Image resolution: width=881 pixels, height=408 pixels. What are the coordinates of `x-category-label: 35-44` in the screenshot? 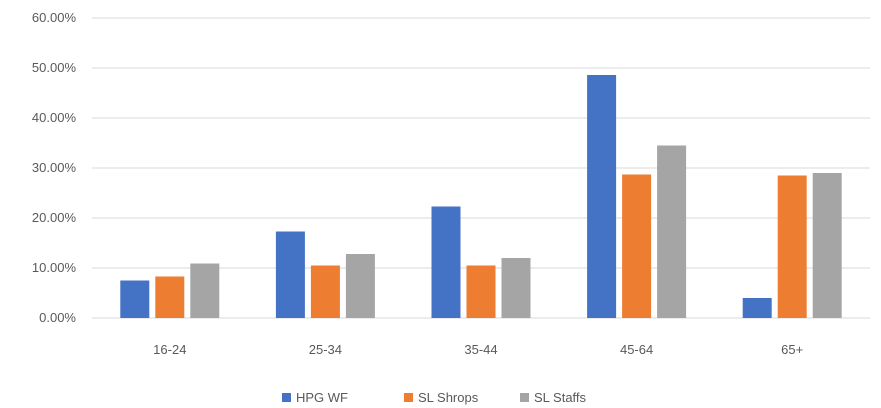 It's located at (480, 349).